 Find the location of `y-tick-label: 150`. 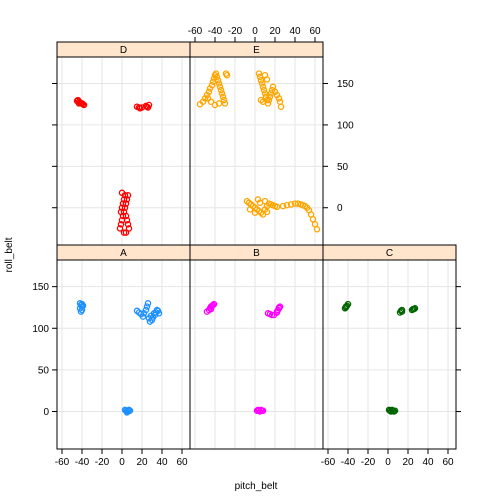

y-tick-label: 150 is located at coordinates (40, 287).